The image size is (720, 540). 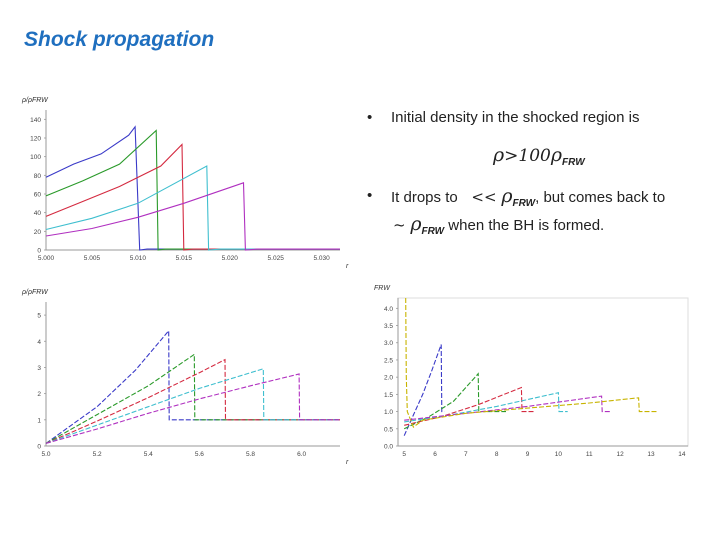 I want to click on y-tick-label: 5, so click(x=39, y=316).